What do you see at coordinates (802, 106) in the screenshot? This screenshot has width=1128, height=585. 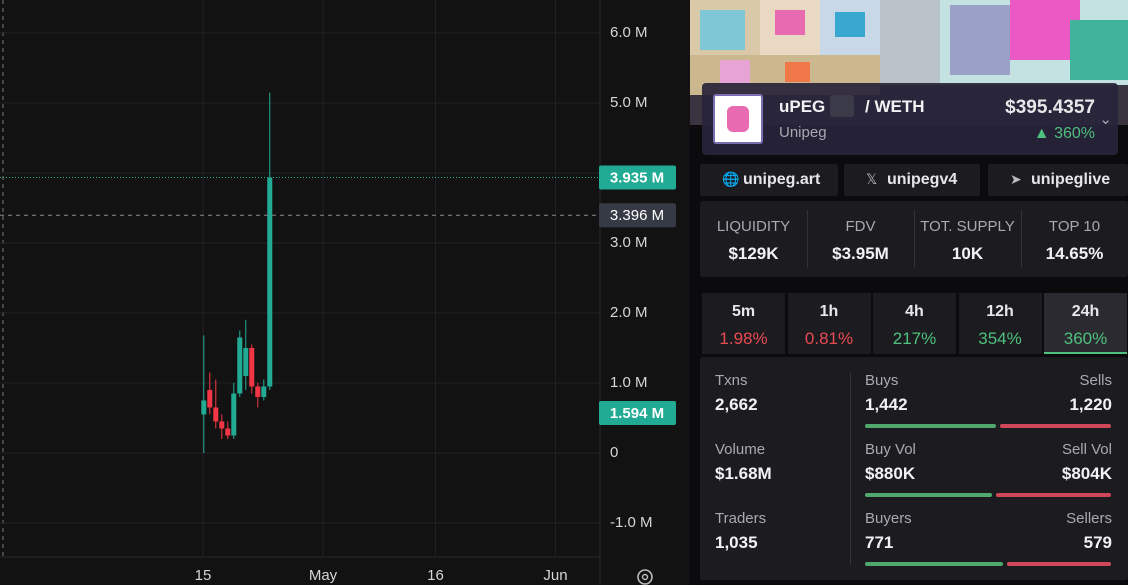 I see `token-symbol: uPEG` at bounding box center [802, 106].